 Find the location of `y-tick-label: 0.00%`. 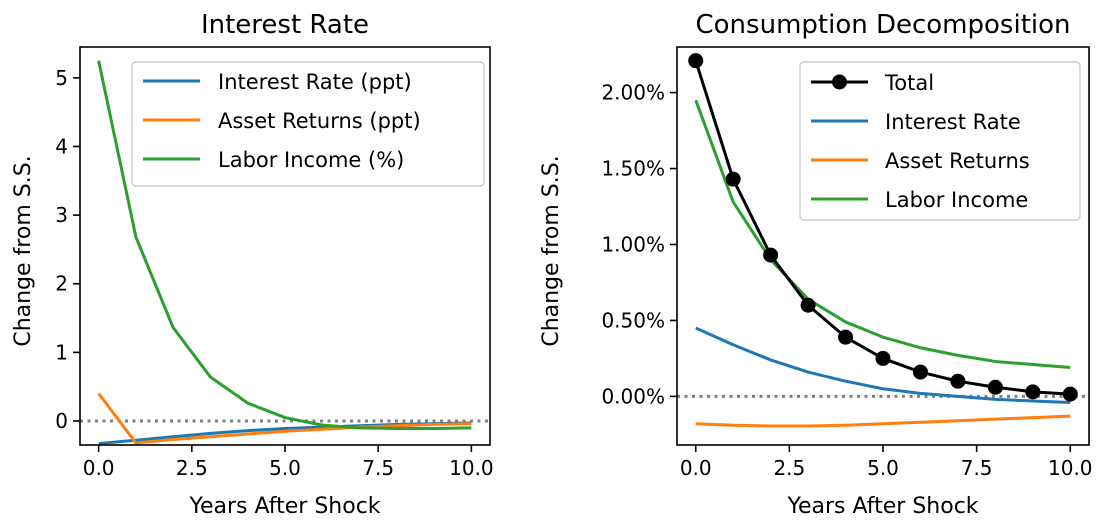

y-tick-label: 0.00% is located at coordinates (633, 396).